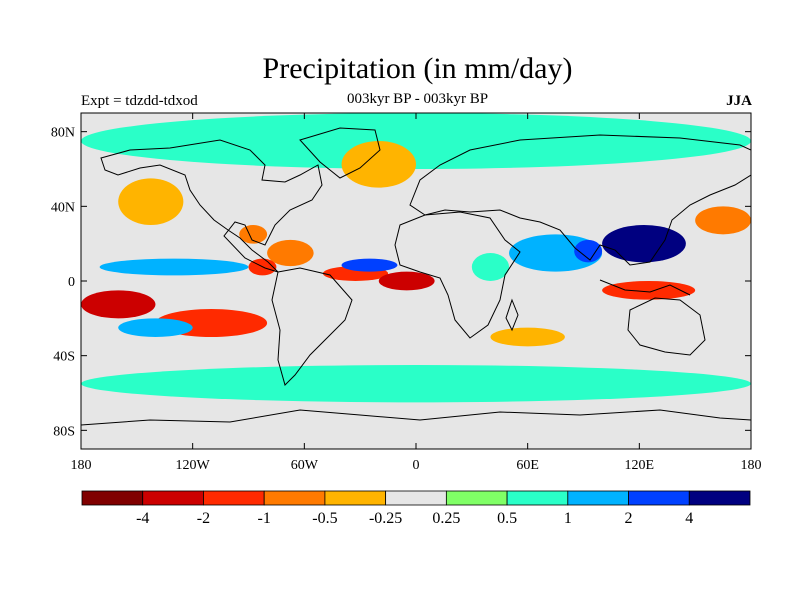 This screenshot has width=800, height=600. What do you see at coordinates (203, 518) in the screenshot?
I see `colorbar-label: -2` at bounding box center [203, 518].